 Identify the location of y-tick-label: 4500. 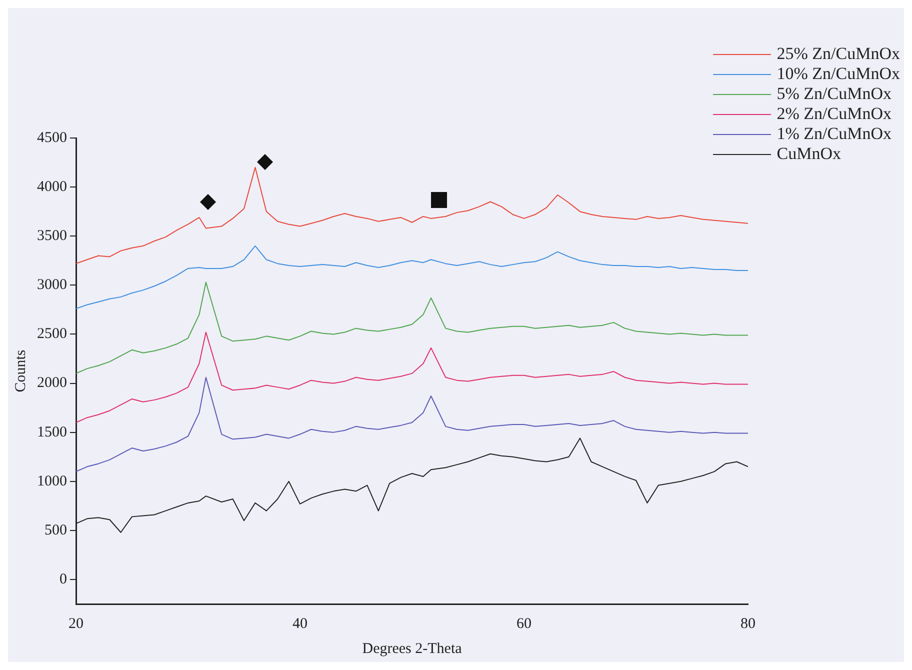
(52, 138).